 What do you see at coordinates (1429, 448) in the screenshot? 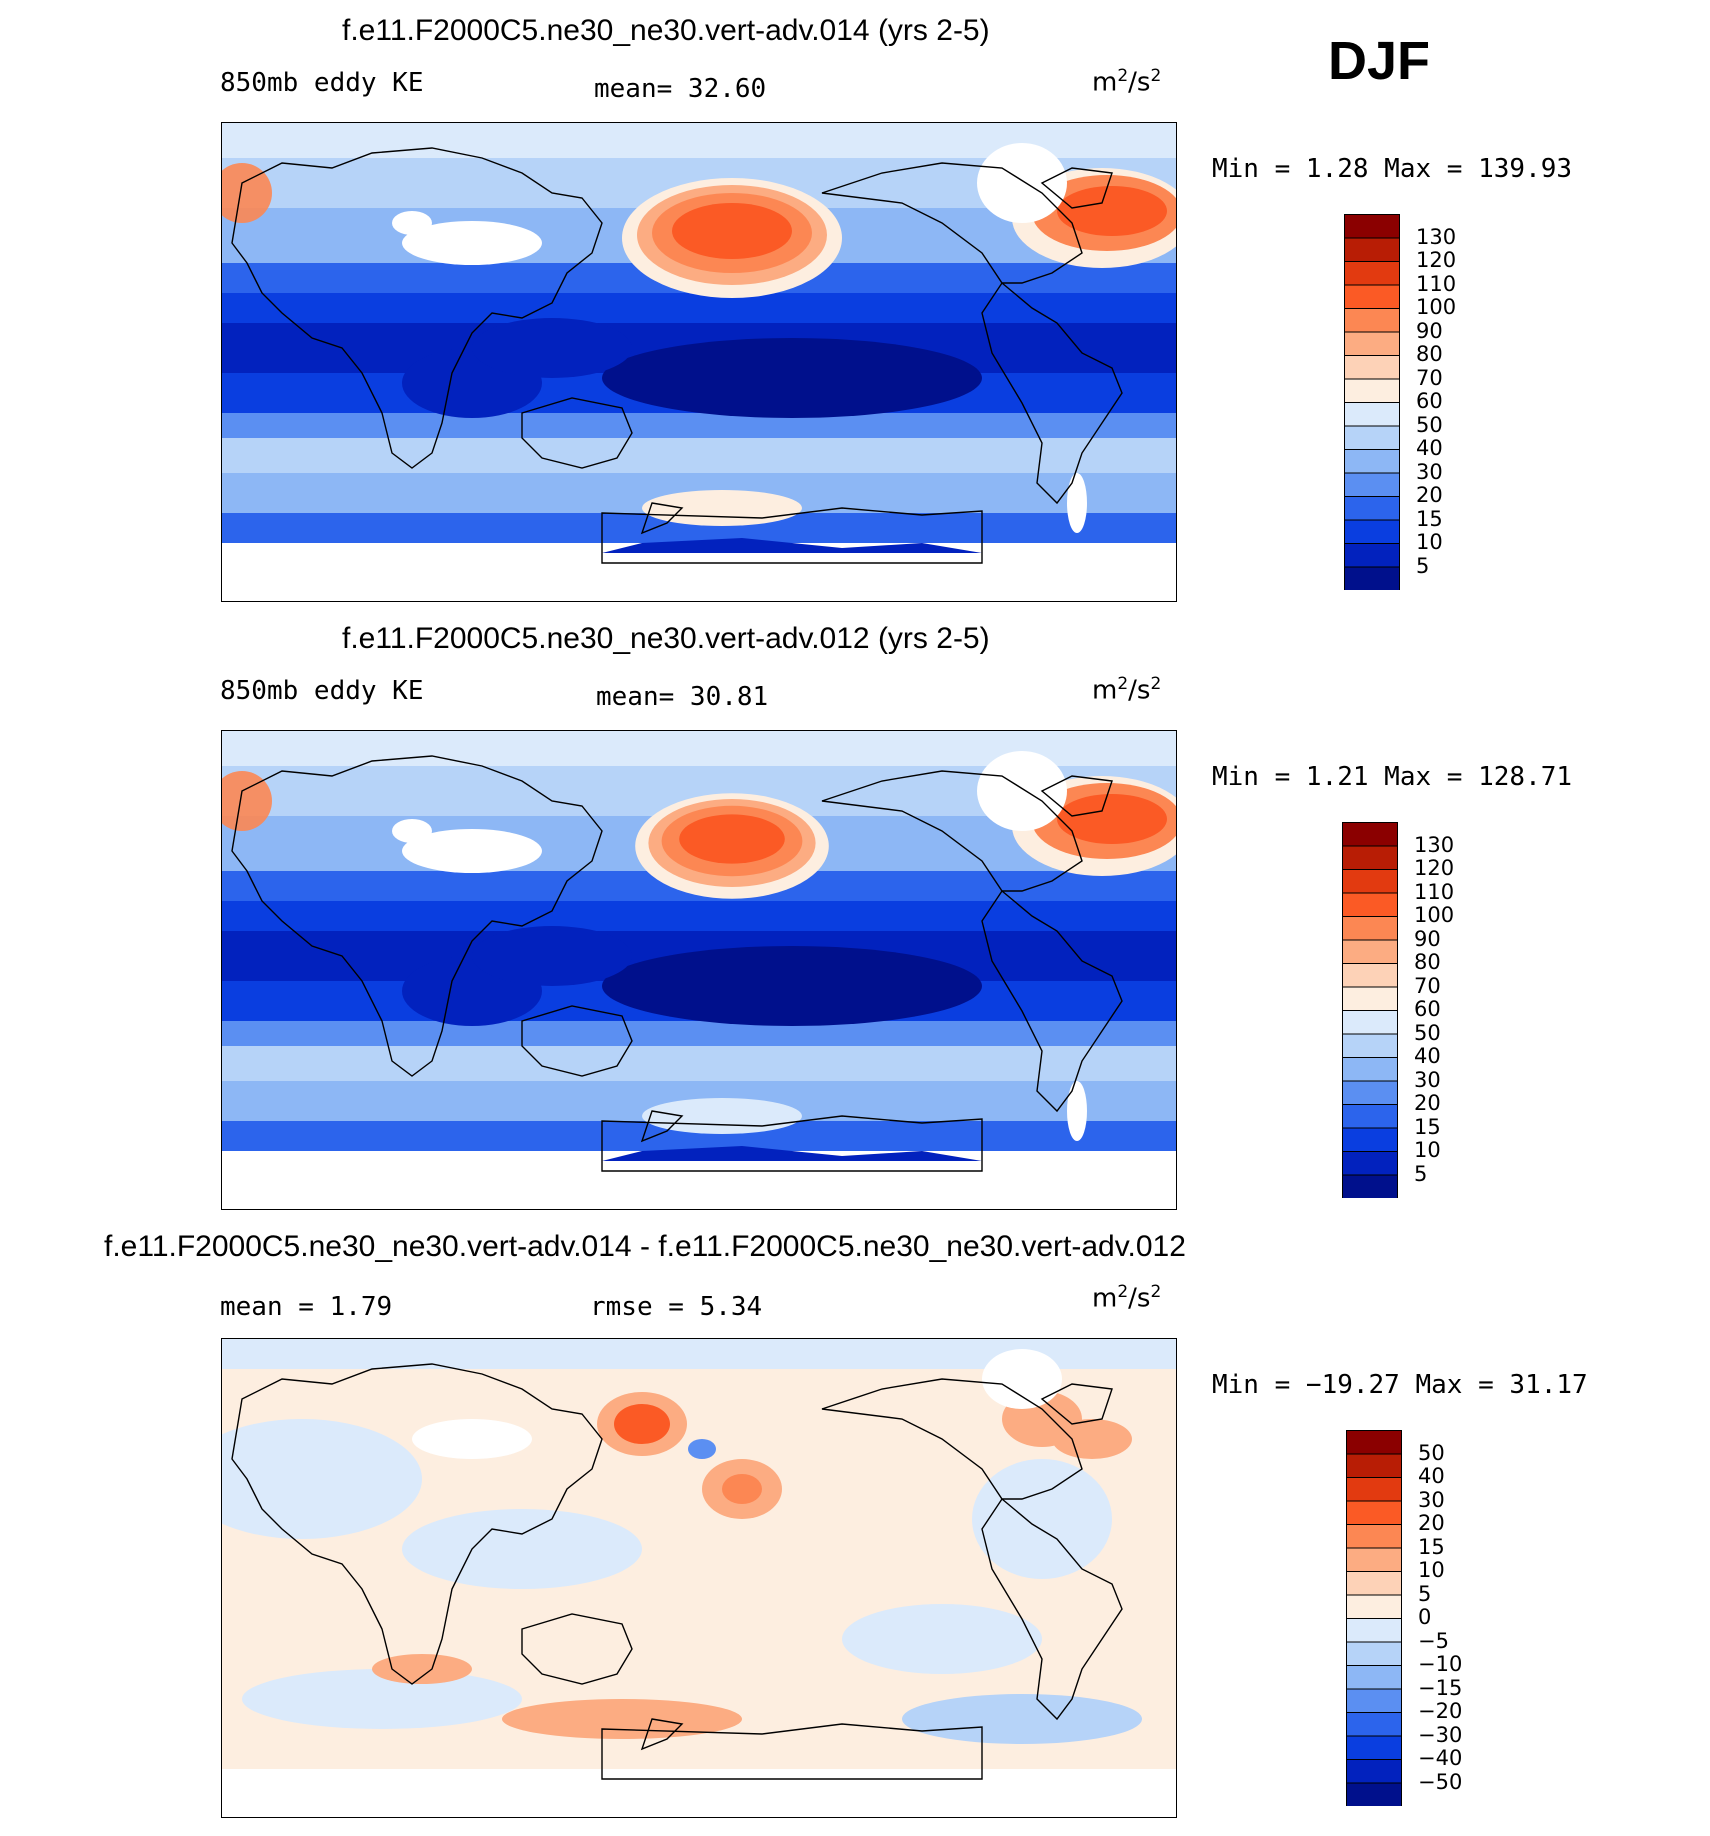
I see `colorbar-tick-label: 40` at bounding box center [1429, 448].